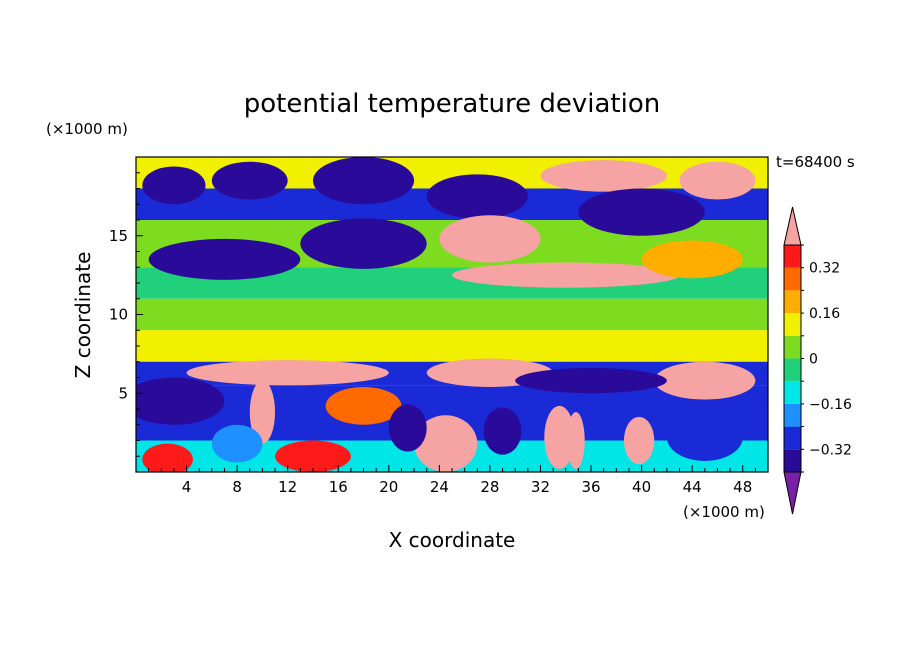 This screenshot has height=658, width=904. I want to click on colorbar-tick-label: 0.16, so click(824, 314).